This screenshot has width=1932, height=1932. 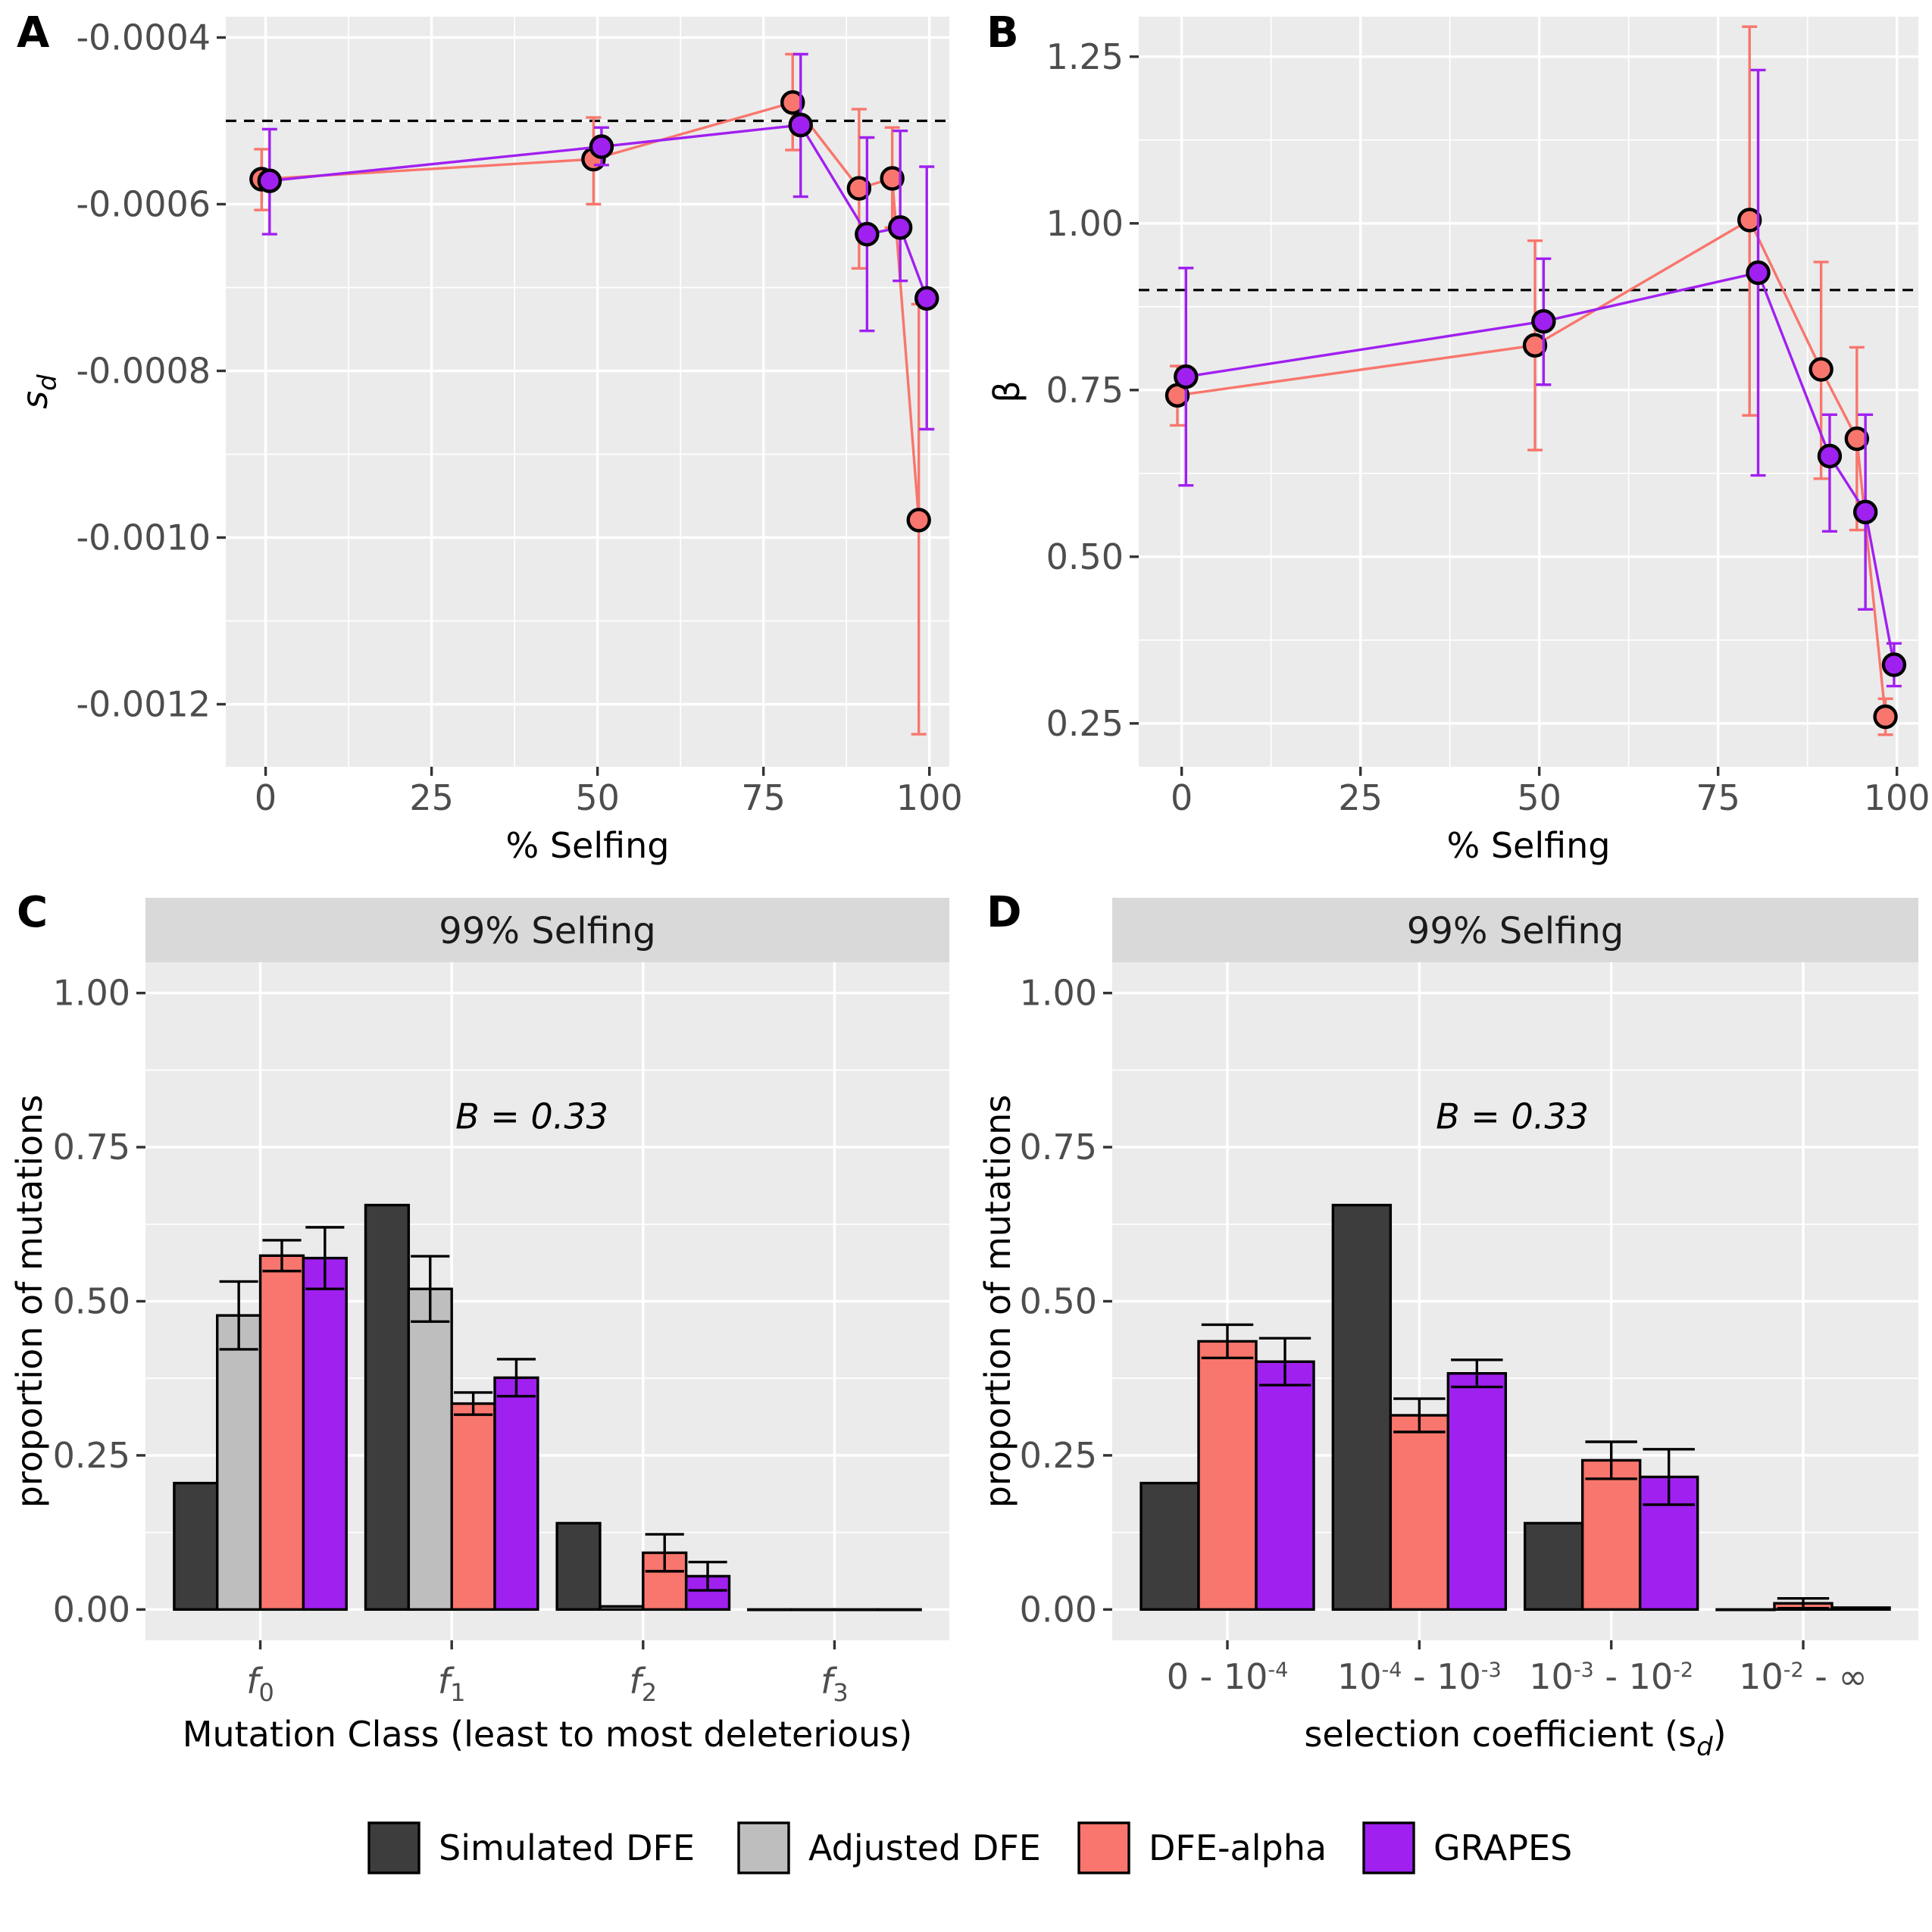 I want to click on legend-label: Adjusted DFE, so click(x=924, y=1847).